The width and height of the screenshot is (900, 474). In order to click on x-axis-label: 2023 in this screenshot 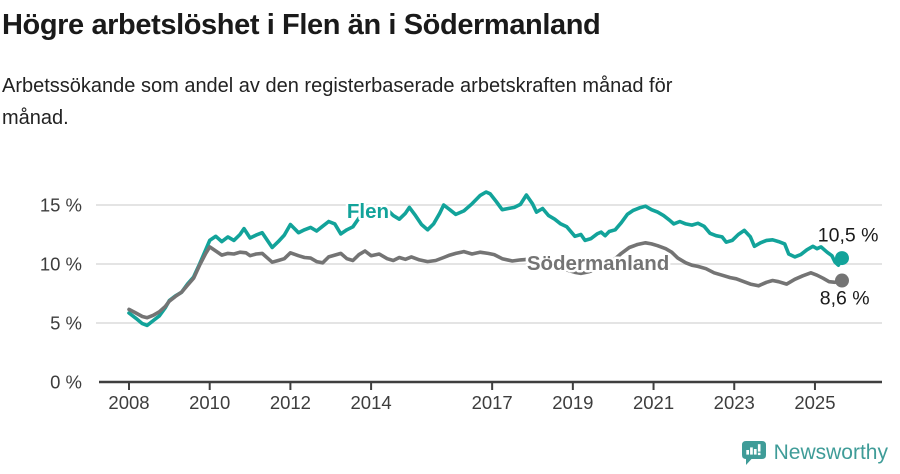, I will do `click(734, 402)`.